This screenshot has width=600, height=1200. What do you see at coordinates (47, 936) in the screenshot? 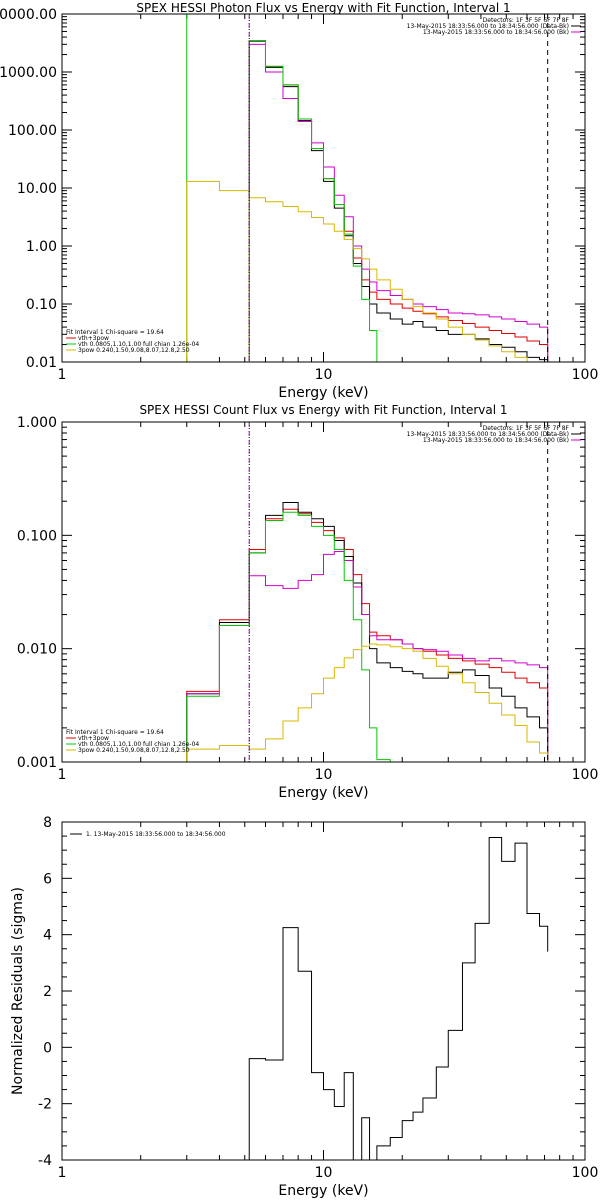
I see `y-tick-label: 4` at bounding box center [47, 936].